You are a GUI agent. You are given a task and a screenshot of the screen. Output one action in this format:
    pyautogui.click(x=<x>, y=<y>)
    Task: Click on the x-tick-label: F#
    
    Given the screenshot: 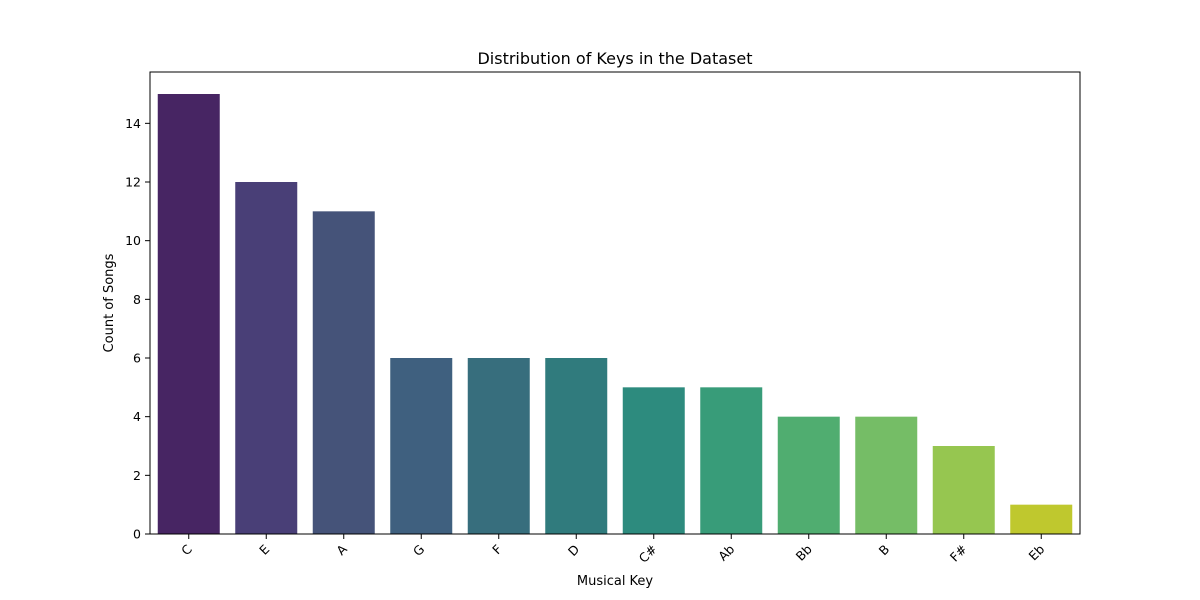 What is the action you would take?
    pyautogui.click(x=958, y=553)
    